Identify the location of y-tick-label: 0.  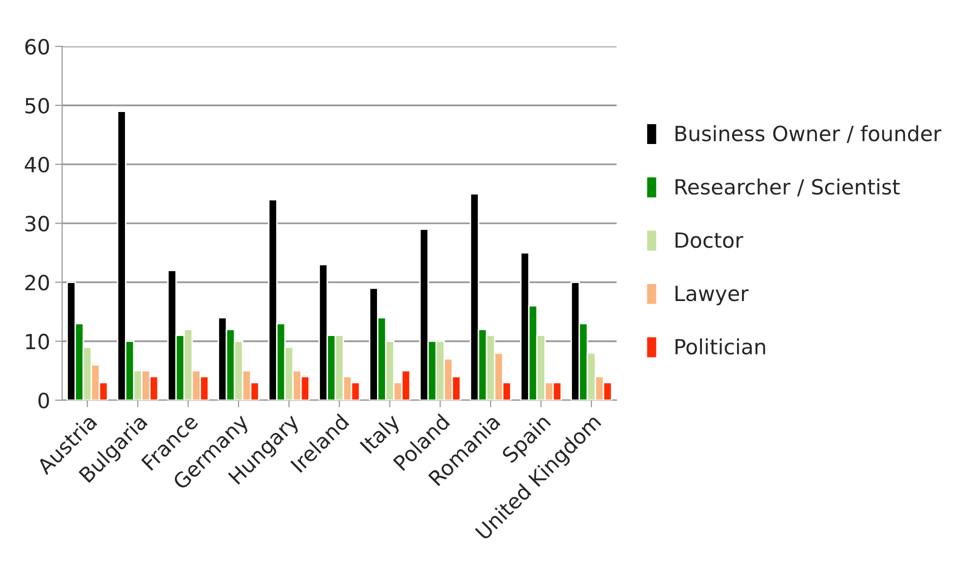
(43, 400).